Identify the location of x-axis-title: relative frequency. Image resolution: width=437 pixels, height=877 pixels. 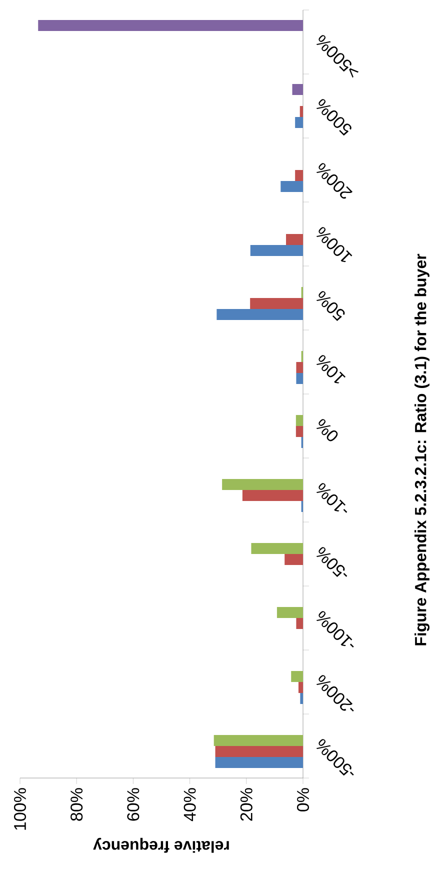
(161, 845).